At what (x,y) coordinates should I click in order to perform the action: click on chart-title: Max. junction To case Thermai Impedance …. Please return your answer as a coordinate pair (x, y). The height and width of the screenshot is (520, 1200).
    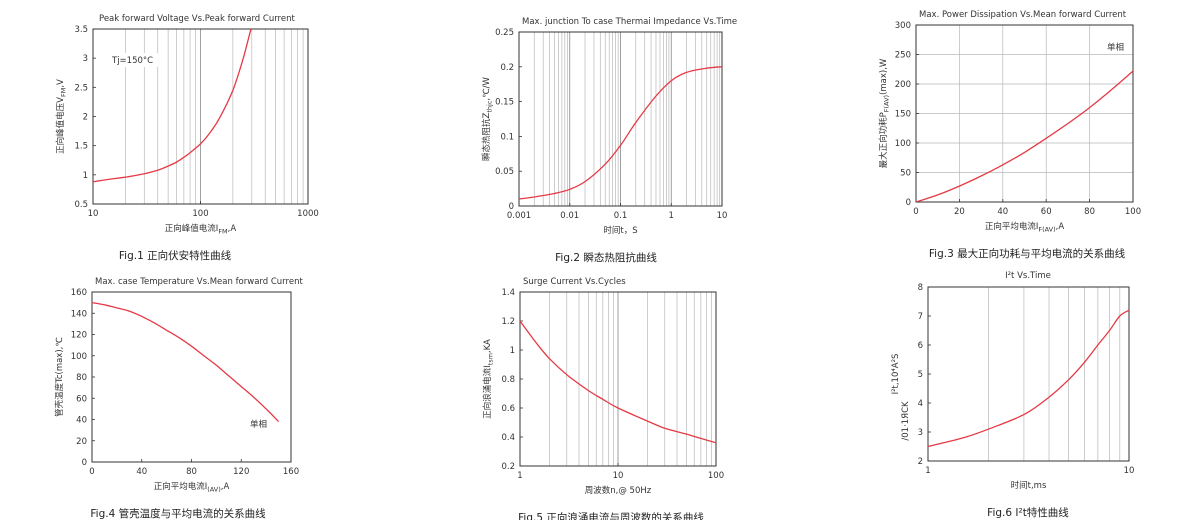
    Looking at the image, I should click on (629, 22).